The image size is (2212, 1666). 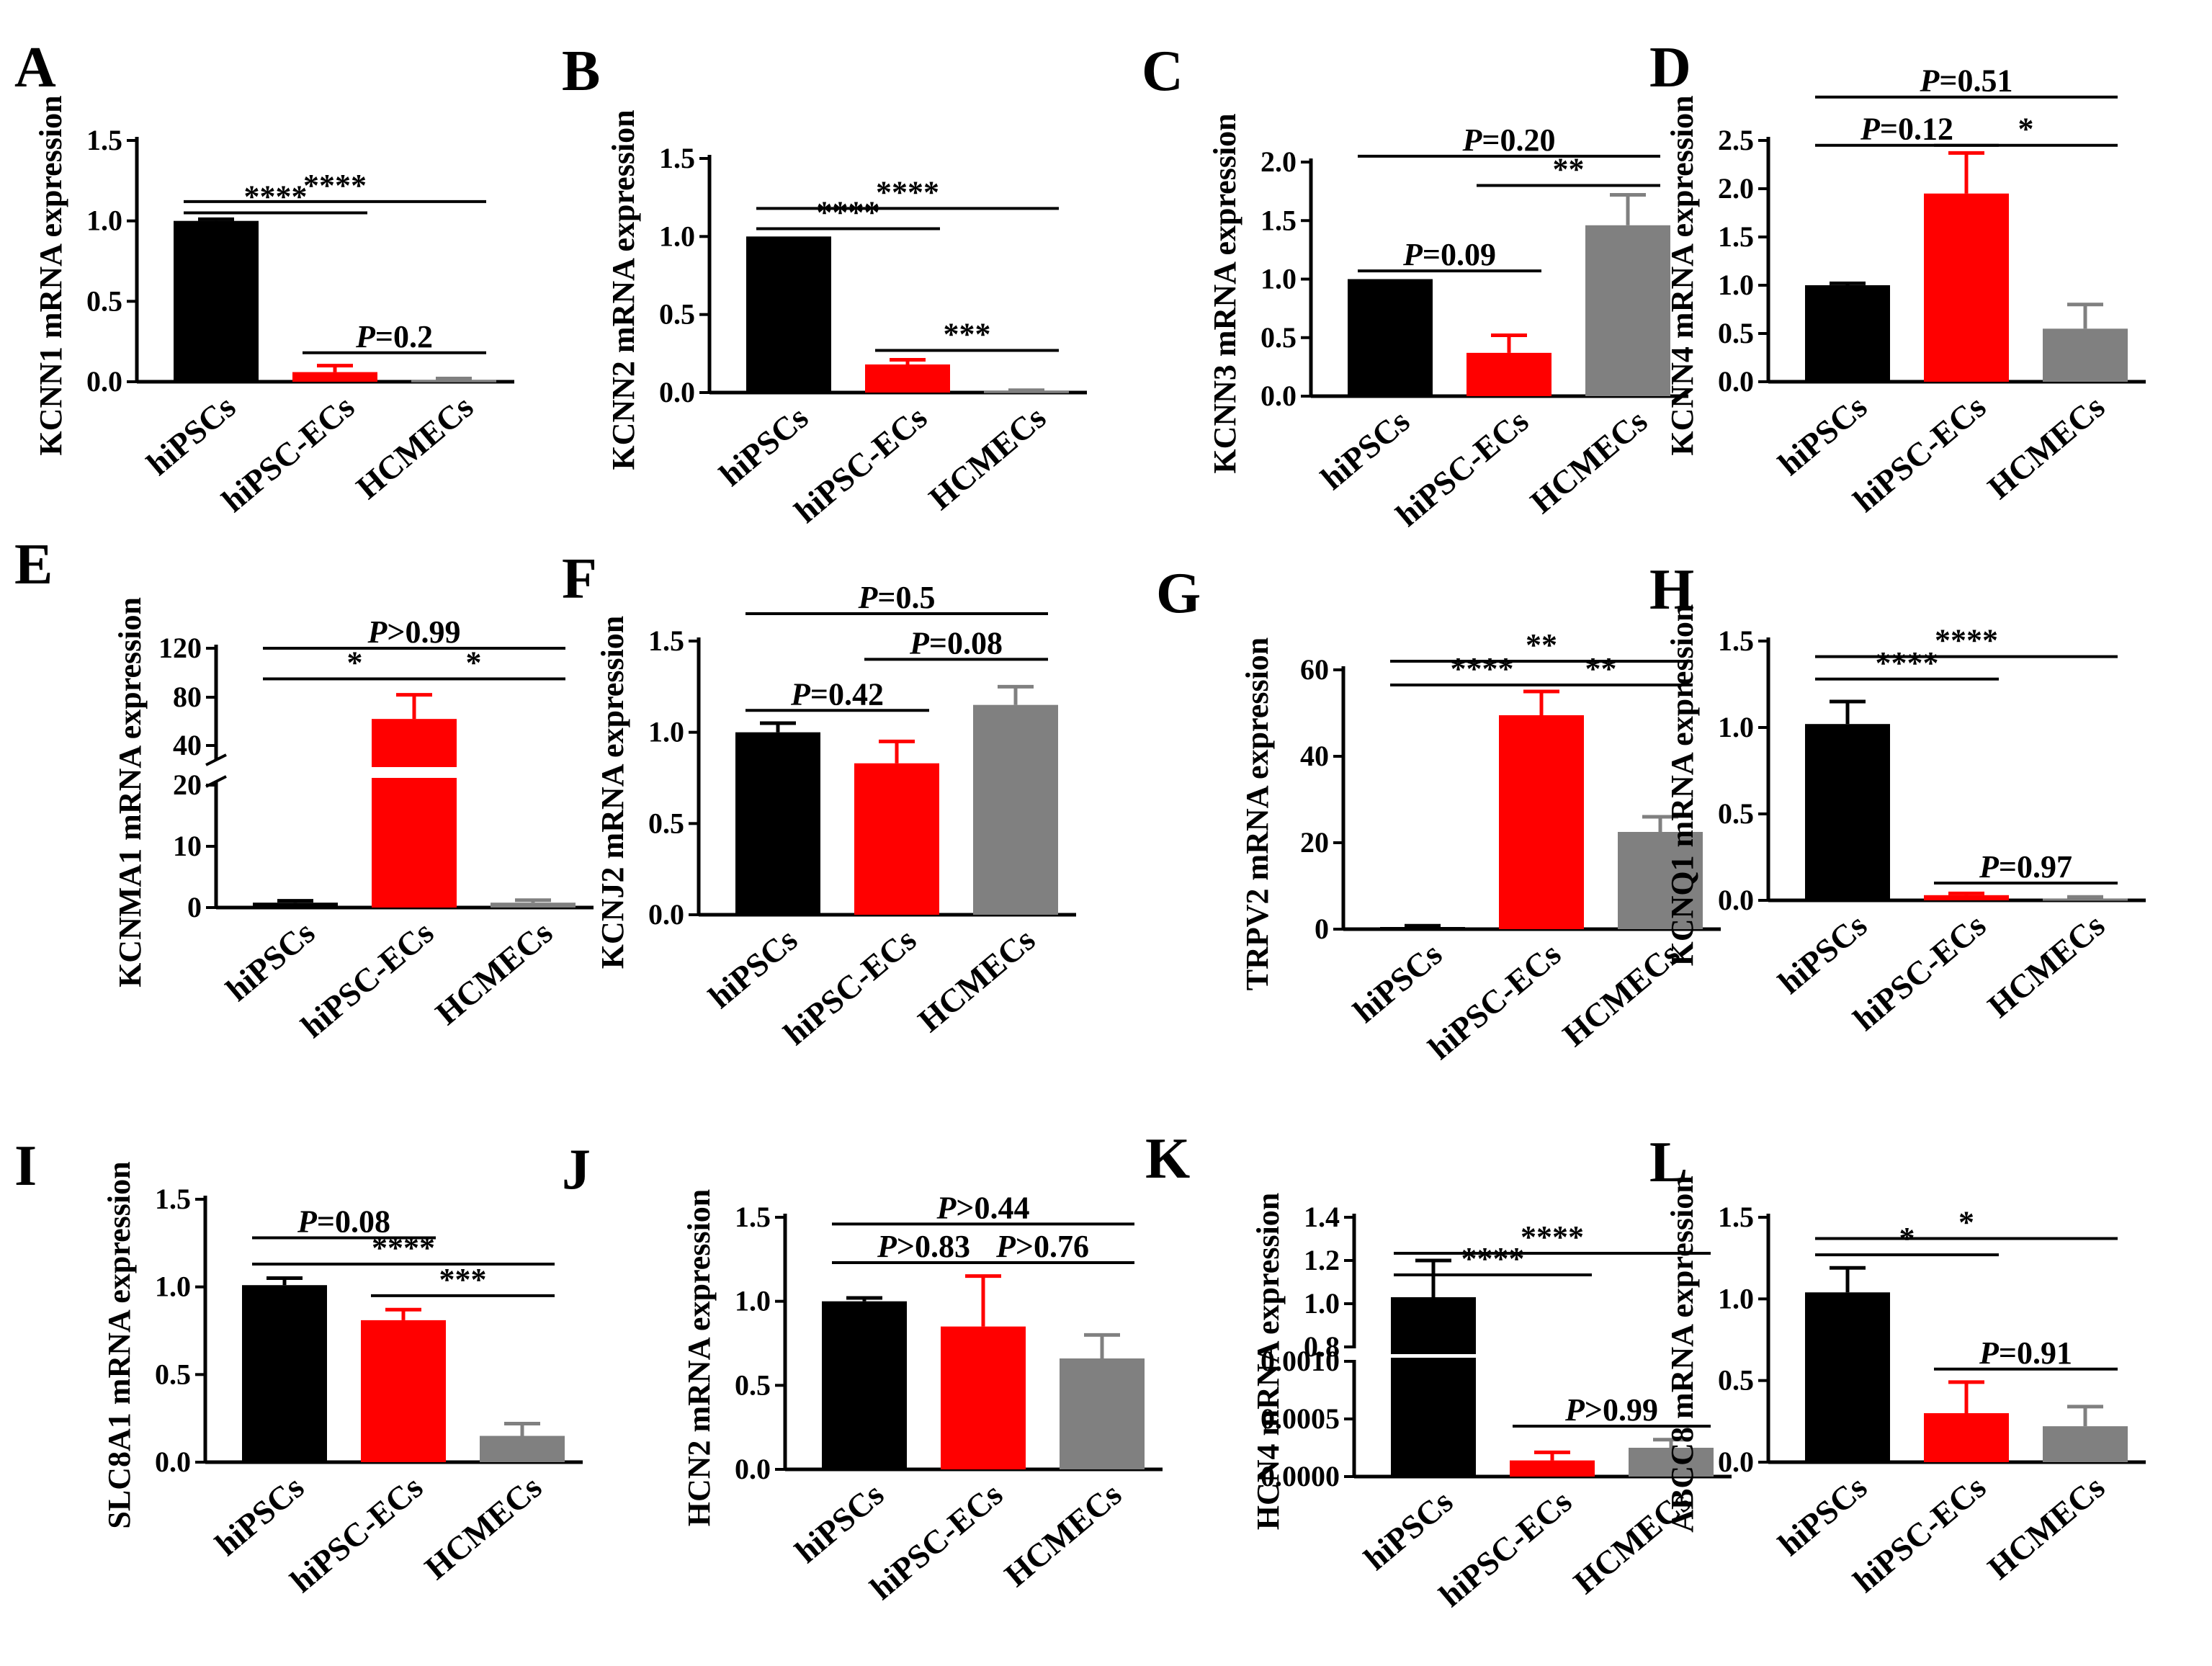 I want to click on y-axis-label: KCNMA1 mRNA expression, so click(x=130, y=792).